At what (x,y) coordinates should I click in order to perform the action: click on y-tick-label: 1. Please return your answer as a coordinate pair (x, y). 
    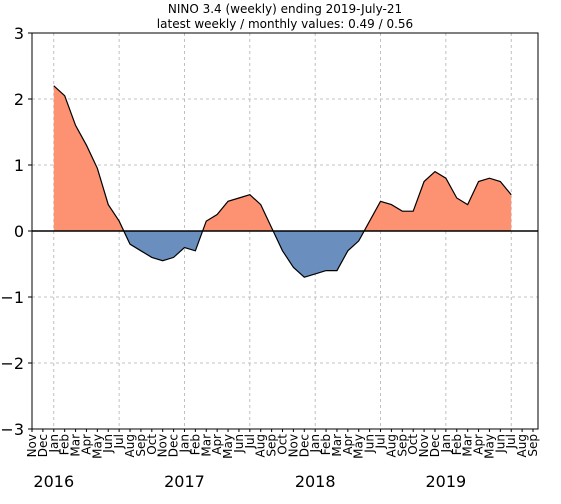
    Looking at the image, I should click on (19, 165).